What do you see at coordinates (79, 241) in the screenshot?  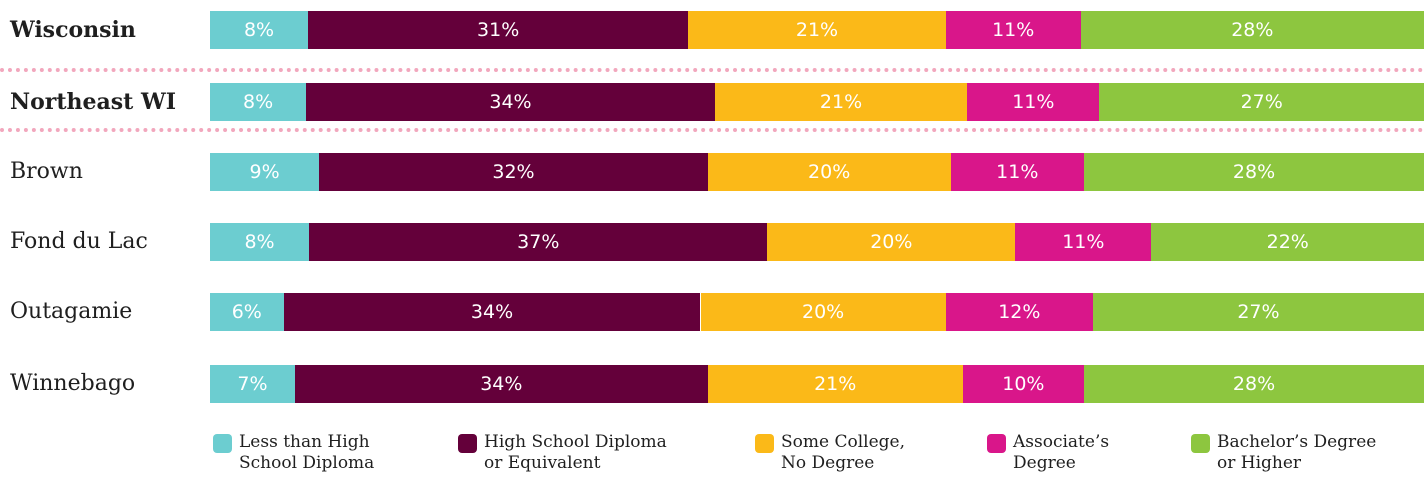 I see `category-label: Fond du Lac` at bounding box center [79, 241].